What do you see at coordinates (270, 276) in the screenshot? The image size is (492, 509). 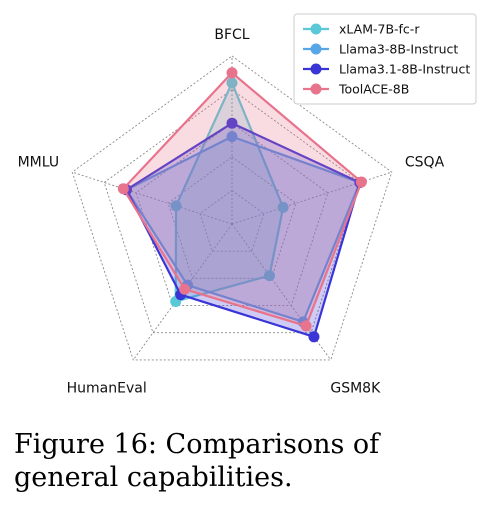 I see `point-xlam-7b-fc-r-gsm8k` at bounding box center [270, 276].